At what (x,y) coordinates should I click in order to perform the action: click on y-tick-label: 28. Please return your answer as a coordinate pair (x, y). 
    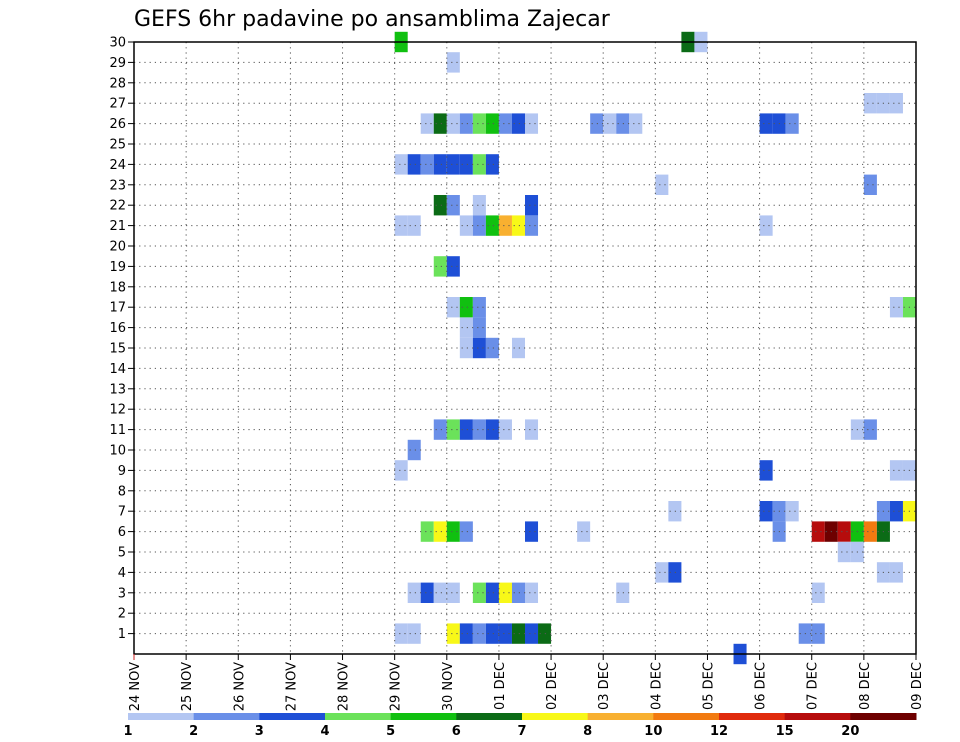
    Looking at the image, I should click on (117, 83).